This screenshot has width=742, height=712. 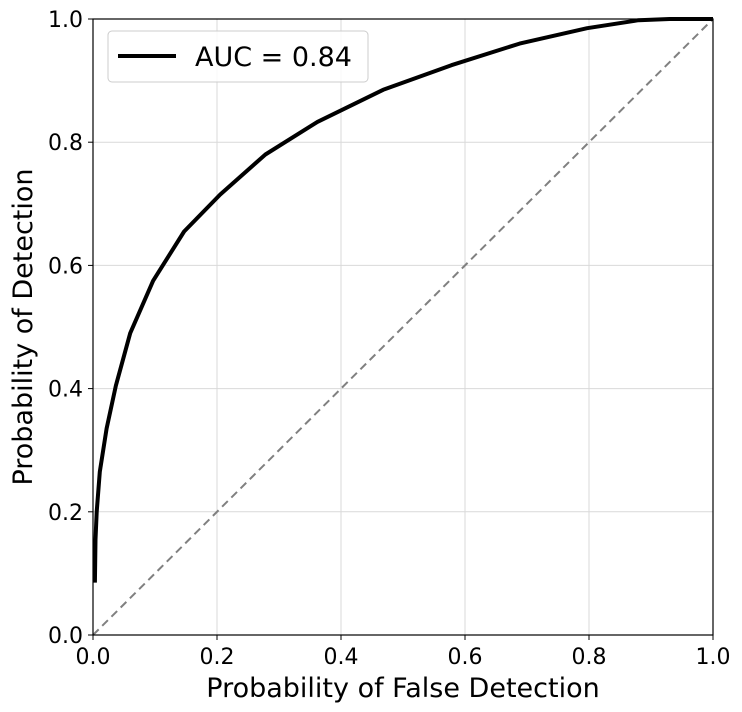 I want to click on x-tick-label: 0.2, so click(x=217, y=657).